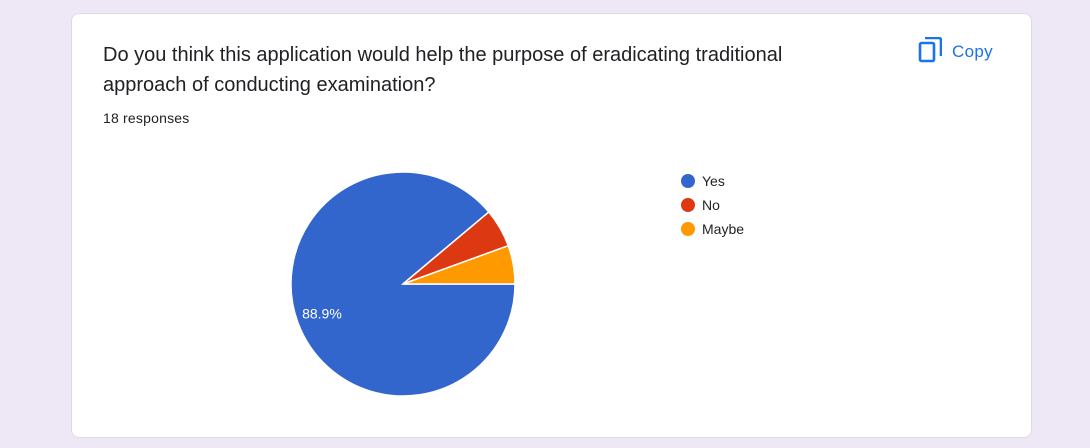 The width and height of the screenshot is (1090, 448). I want to click on copy-icon, so click(930, 52).